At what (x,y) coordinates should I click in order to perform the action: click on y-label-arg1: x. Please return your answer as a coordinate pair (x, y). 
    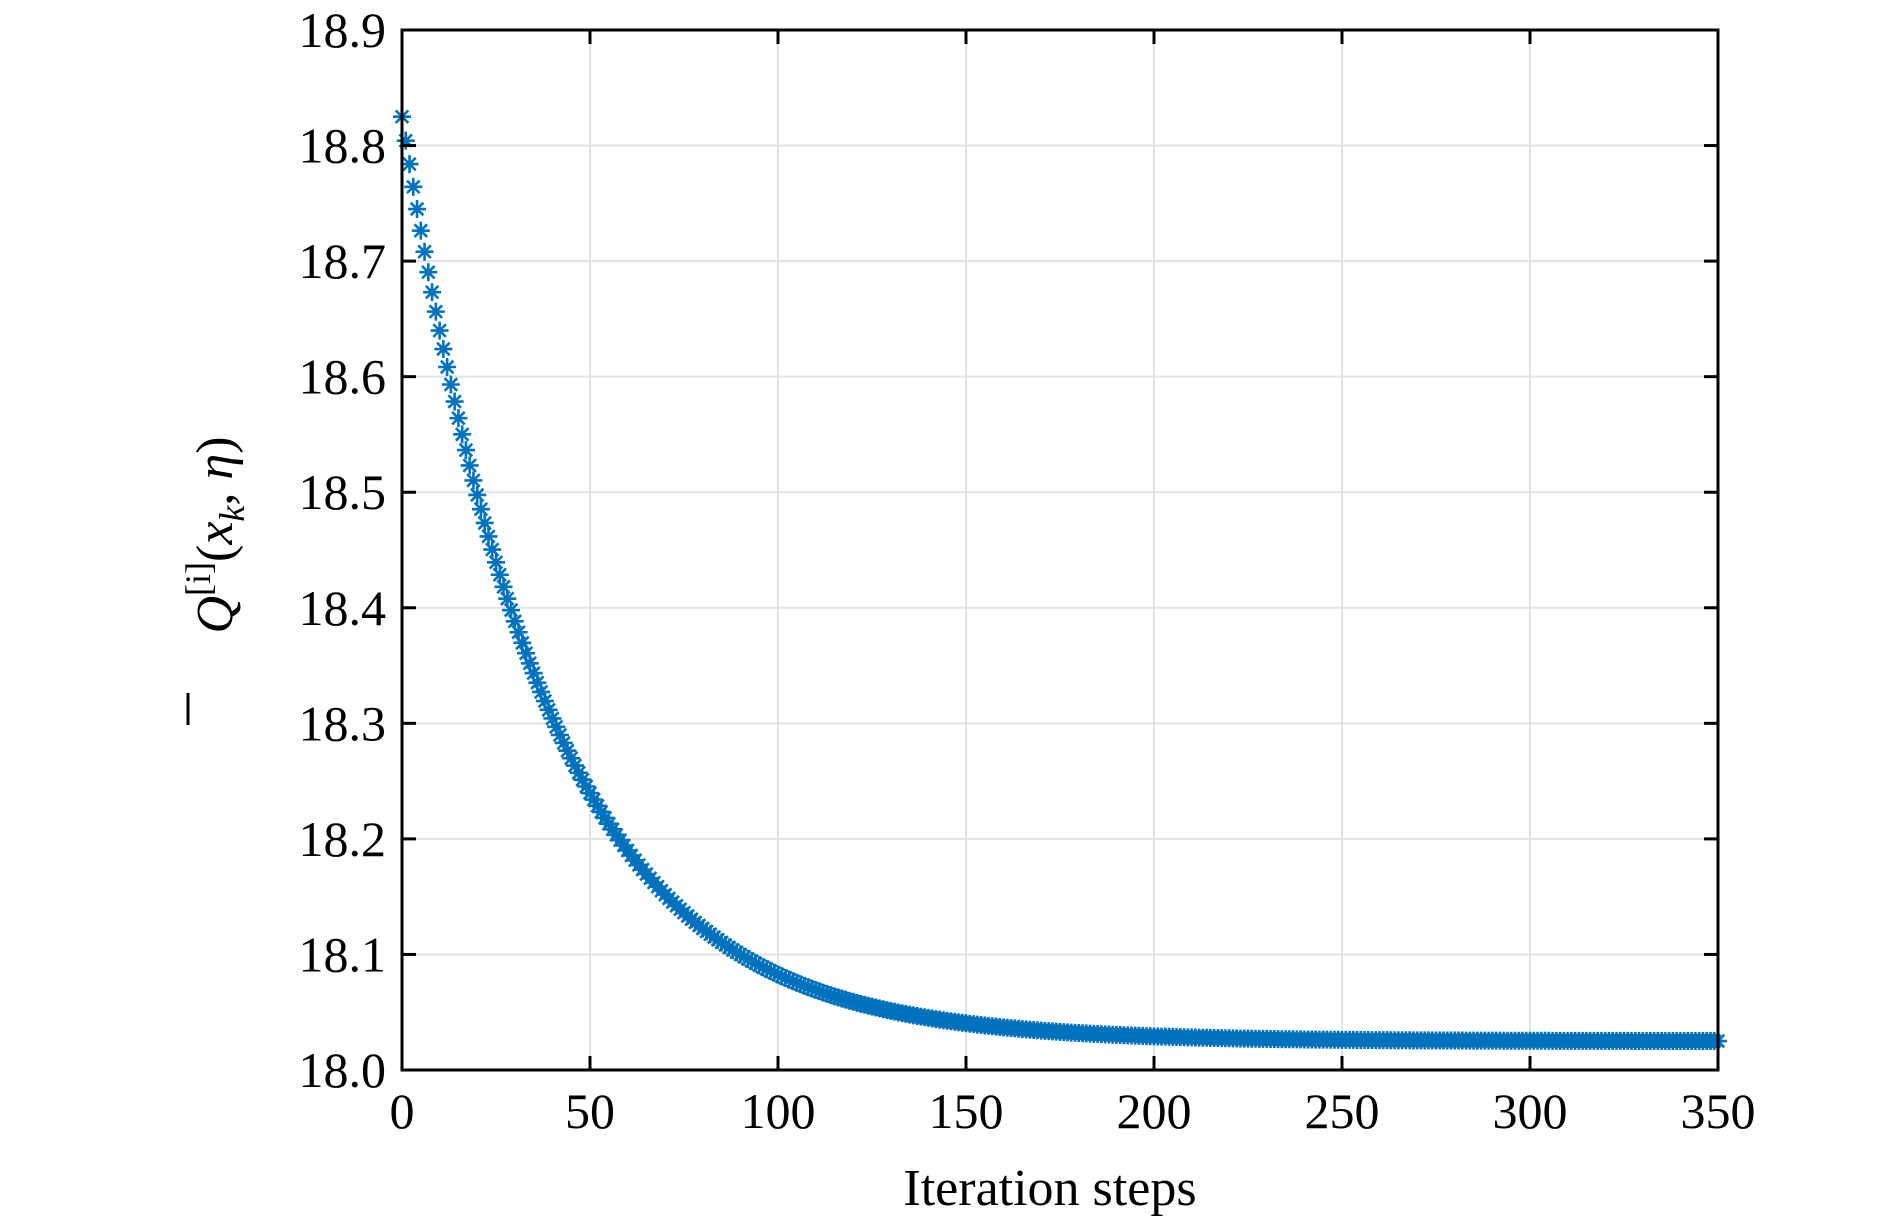
    Looking at the image, I should click on (215, 534).